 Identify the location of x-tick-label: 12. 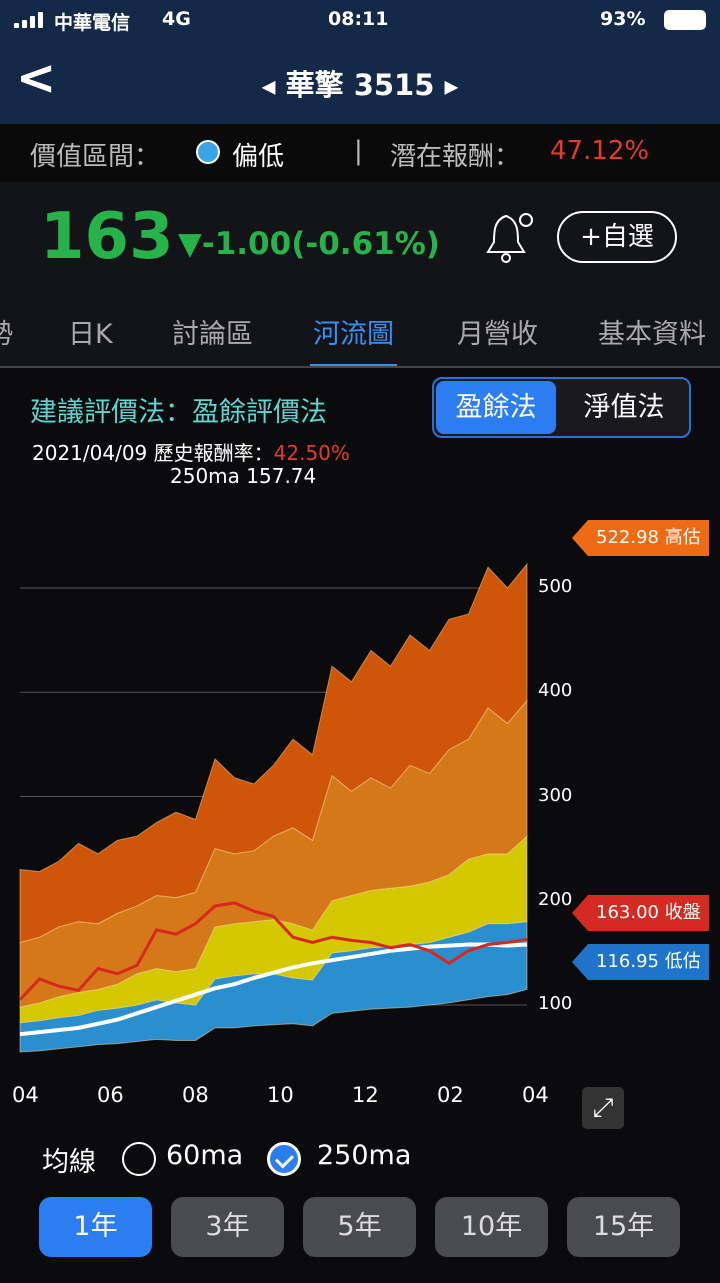
(365, 1095).